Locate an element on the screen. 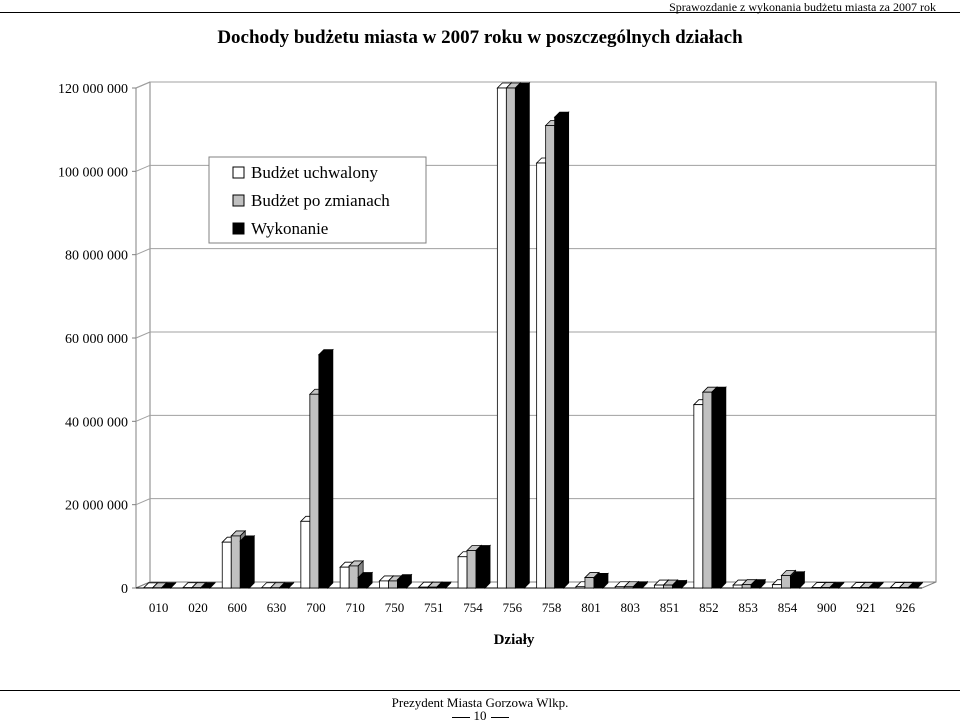  x-tick-label: 756 is located at coordinates (513, 607).